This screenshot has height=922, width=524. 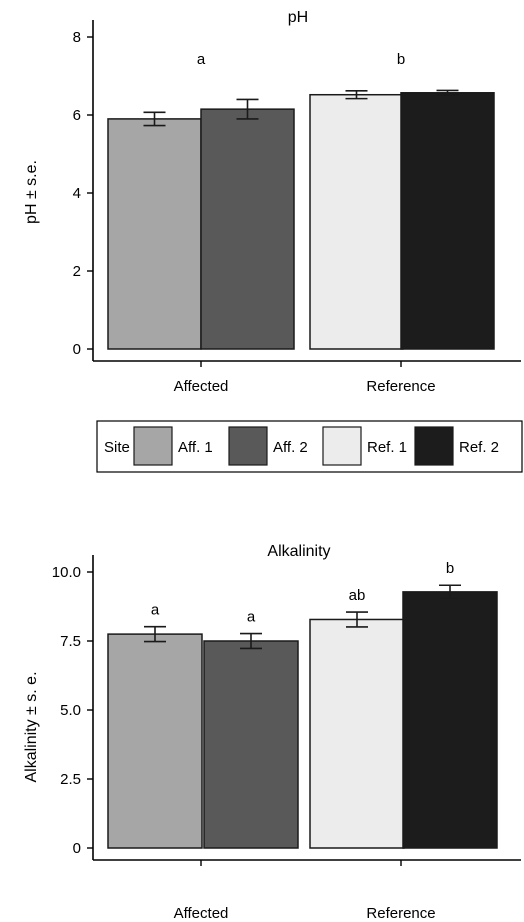 I want to click on legend-item-ref-1: Ref. 1, so click(x=364, y=446).